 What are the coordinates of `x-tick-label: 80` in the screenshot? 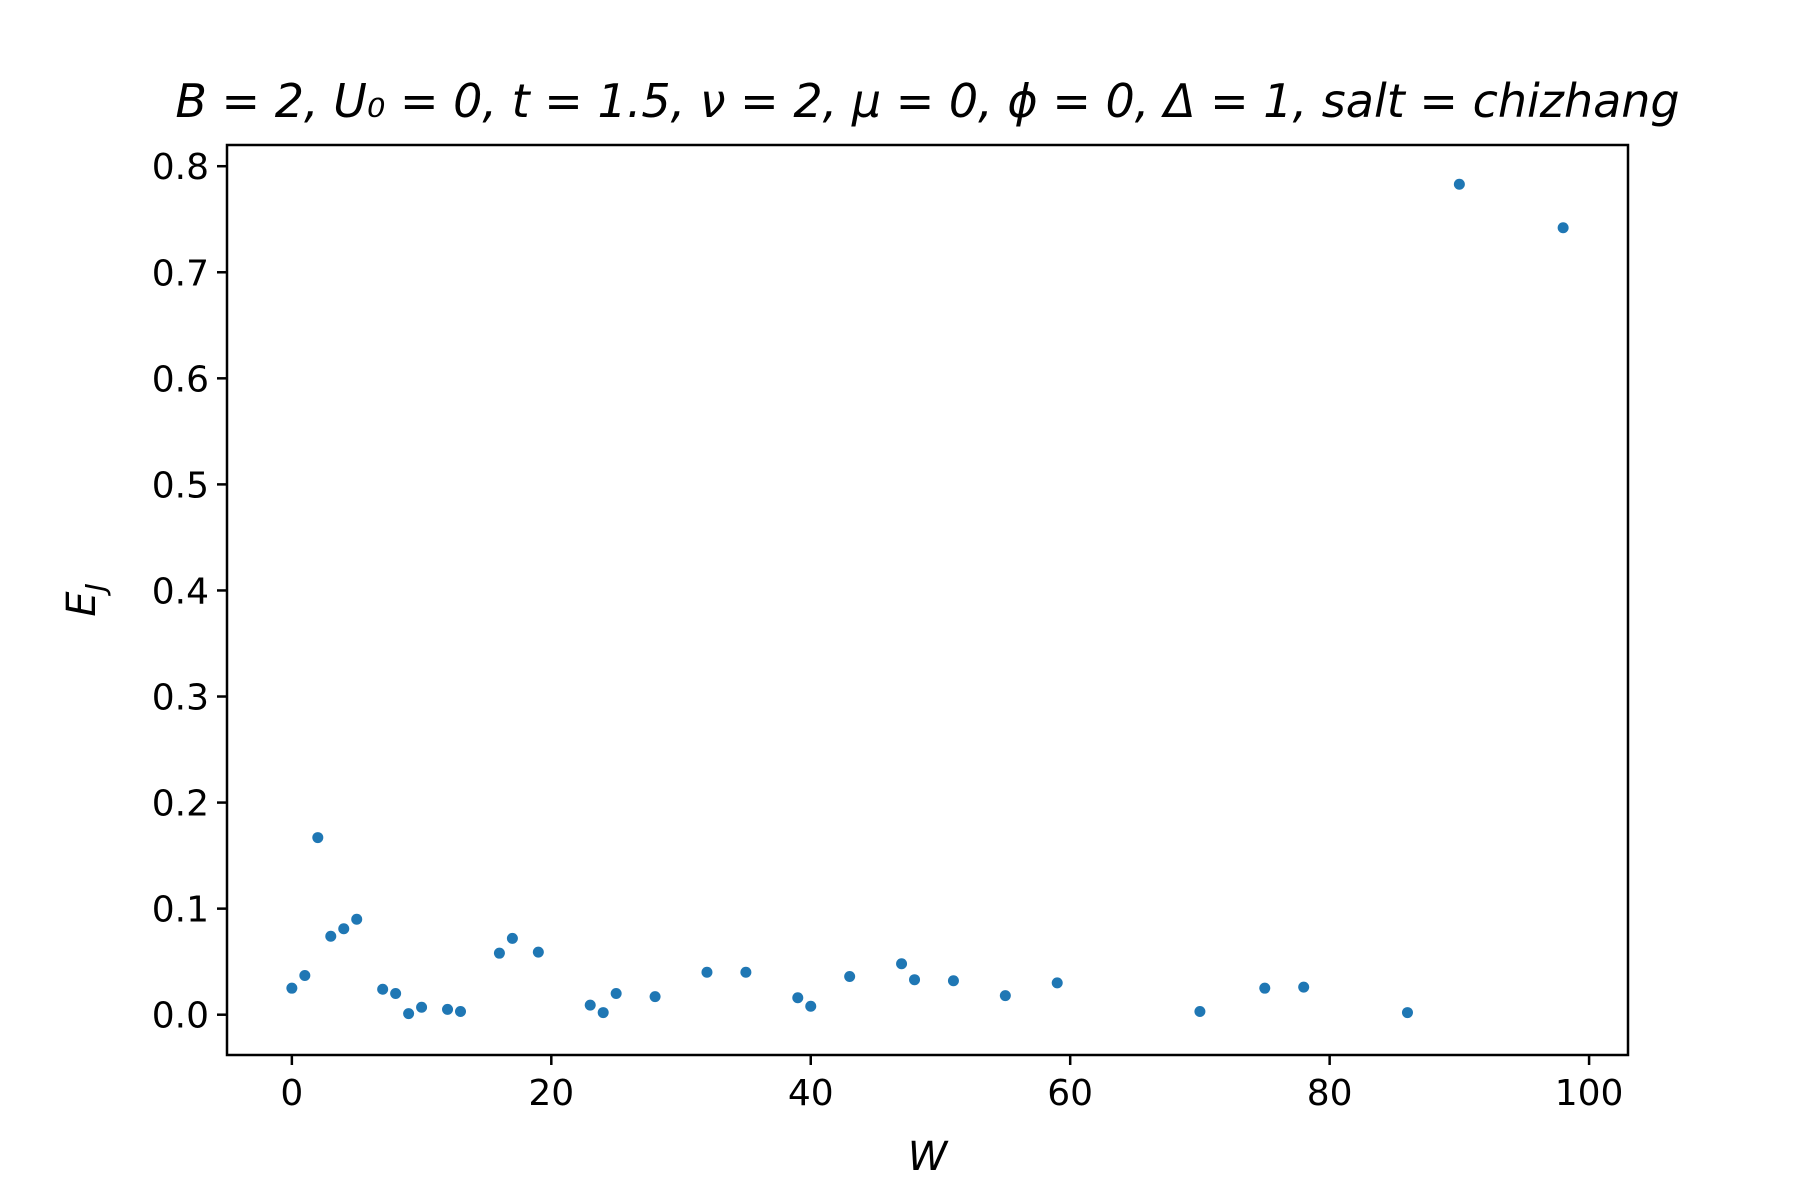 It's located at (1330, 1093).